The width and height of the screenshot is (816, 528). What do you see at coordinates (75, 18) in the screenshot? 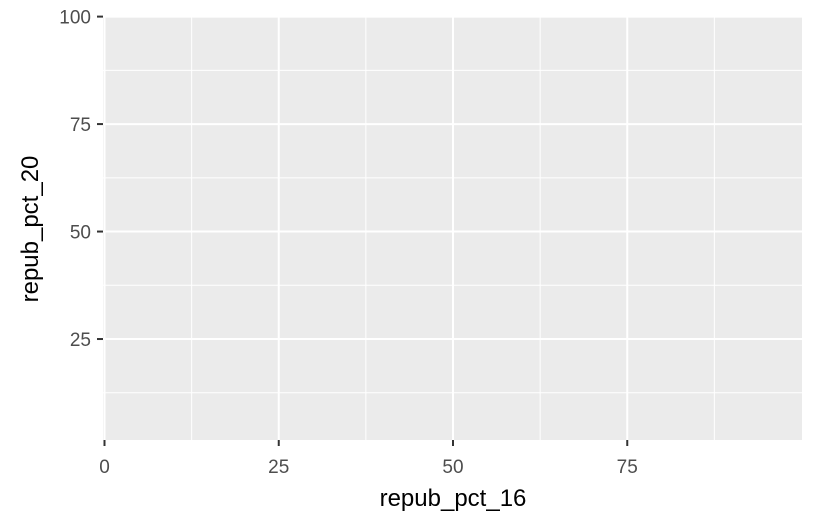
I see `y-tick-label: 100` at bounding box center [75, 18].